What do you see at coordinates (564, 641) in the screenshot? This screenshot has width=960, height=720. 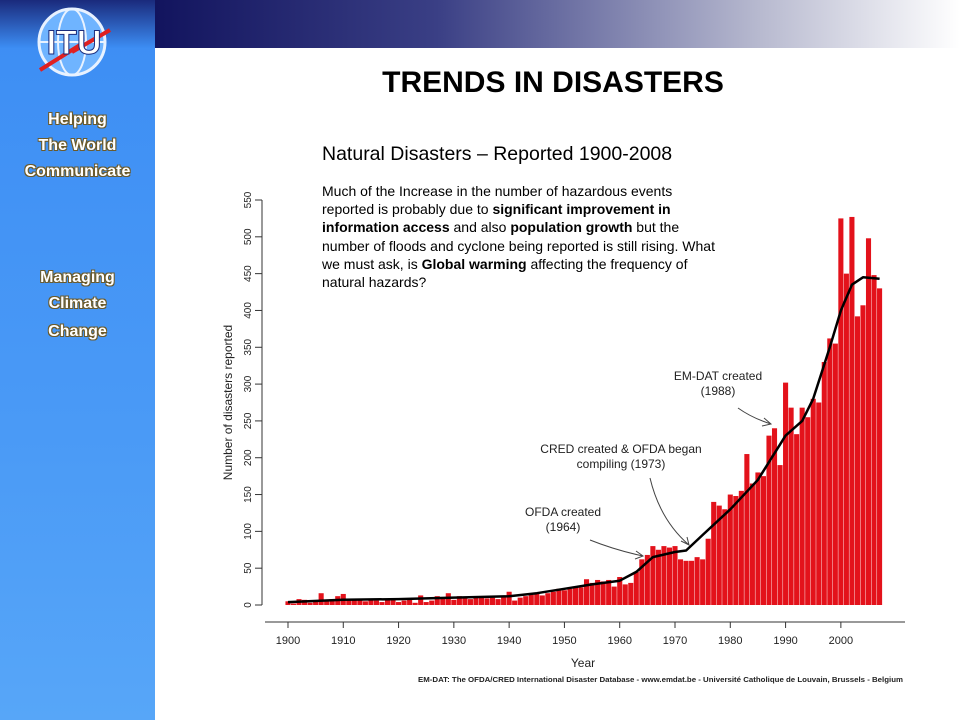 I see `x-tick-label: 1950` at bounding box center [564, 641].